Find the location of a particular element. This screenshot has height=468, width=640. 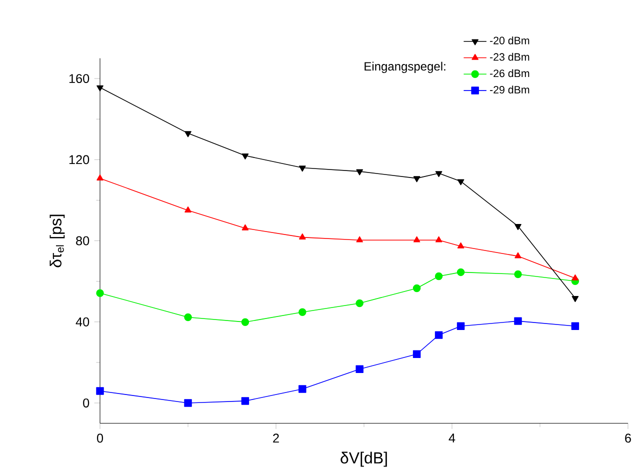

y-tick-label: 120 is located at coordinates (79, 159).